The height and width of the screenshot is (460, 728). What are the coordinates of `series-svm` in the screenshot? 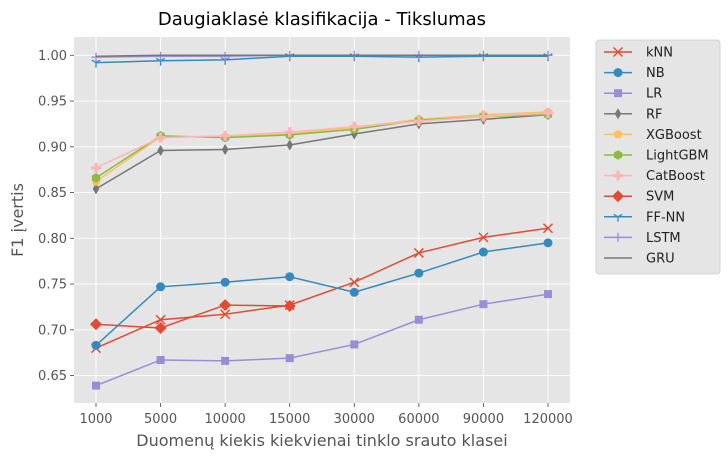 It's located at (193, 316).